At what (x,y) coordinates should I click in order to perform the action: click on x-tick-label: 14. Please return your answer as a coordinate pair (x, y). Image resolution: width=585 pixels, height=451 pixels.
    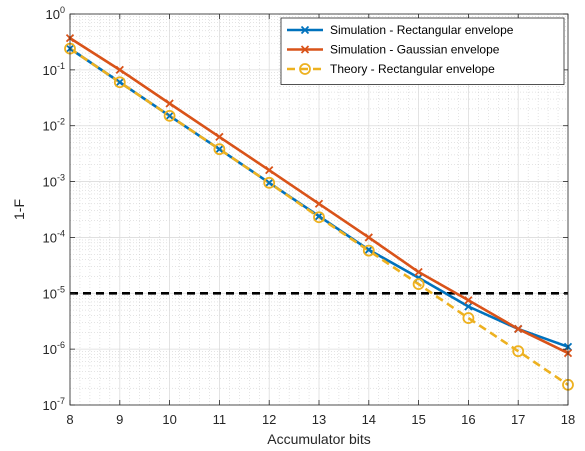
    Looking at the image, I should click on (369, 419).